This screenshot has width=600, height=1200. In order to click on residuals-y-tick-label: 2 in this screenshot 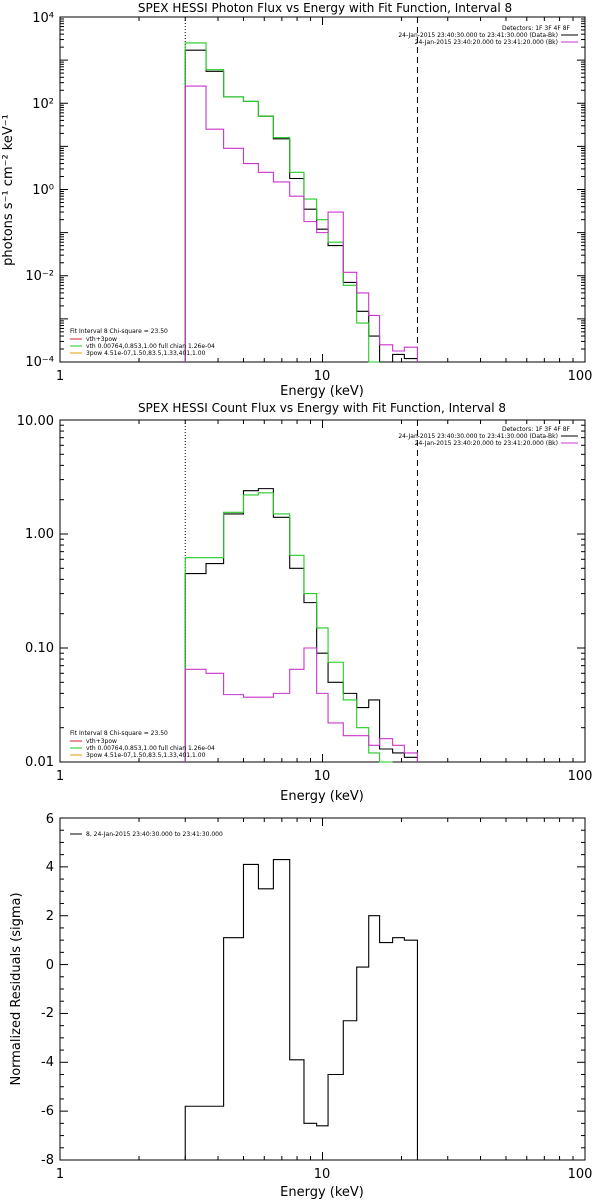, I will do `click(50, 916)`.